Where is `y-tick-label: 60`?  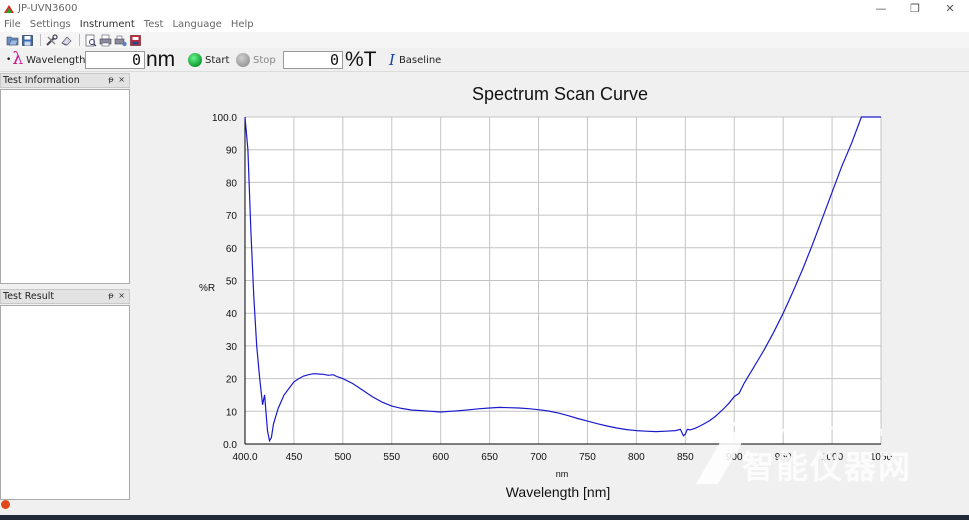 y-tick-label: 60 is located at coordinates (232, 249).